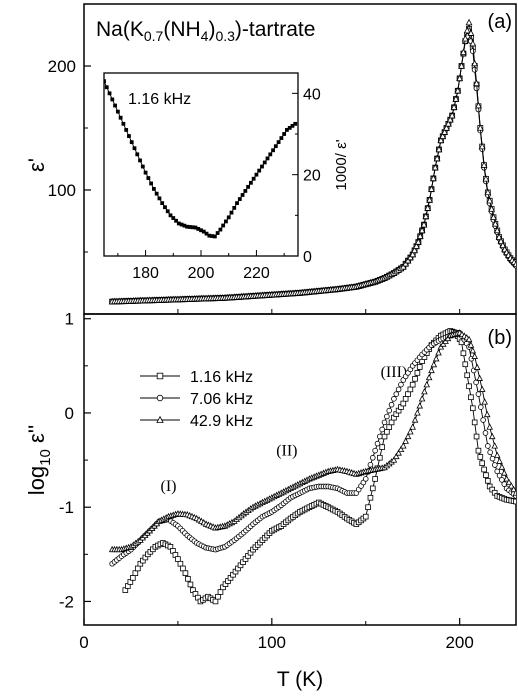 The height and width of the screenshot is (696, 518). What do you see at coordinates (211, 29) in the screenshot?
I see `annotation-part: )` at bounding box center [211, 29].